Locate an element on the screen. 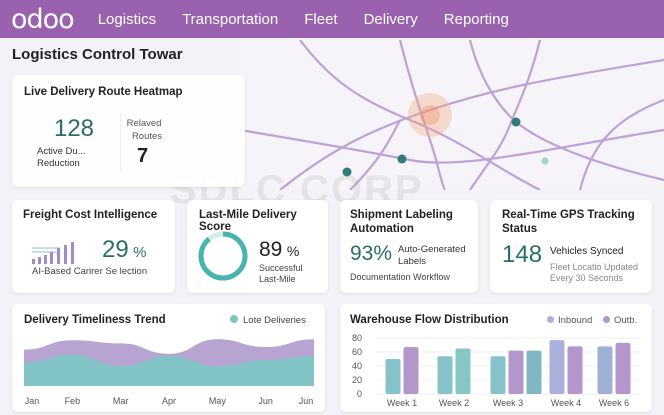  y-tick-label: 20 is located at coordinates (357, 380).